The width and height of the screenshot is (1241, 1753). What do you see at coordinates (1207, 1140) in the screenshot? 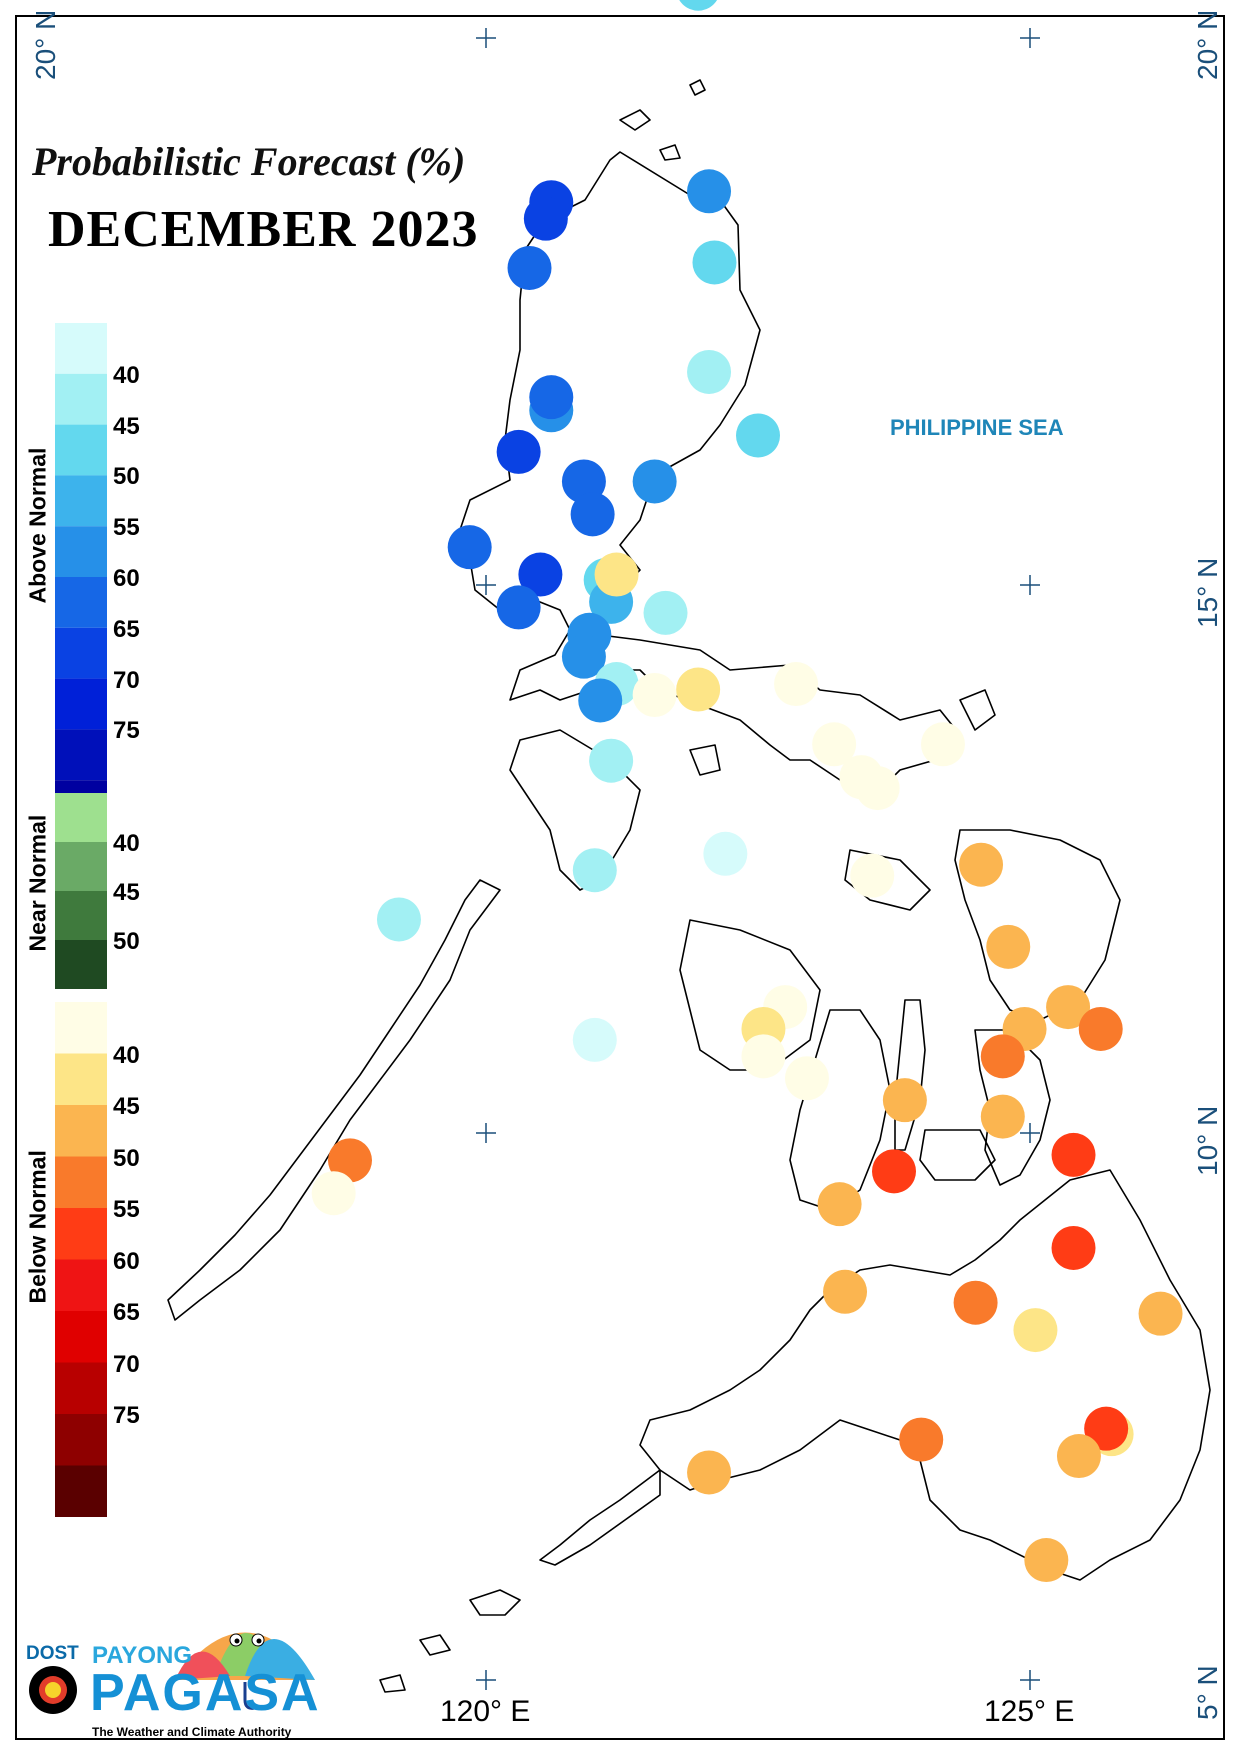
I see `lat-label-10-right: 10° N` at bounding box center [1207, 1140].